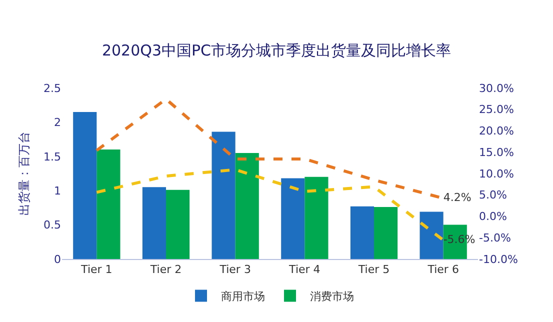 The height and width of the screenshot is (322, 553). Describe the element at coordinates (496, 88) in the screenshot. I see `y2-tick-label: 30.0%` at that location.